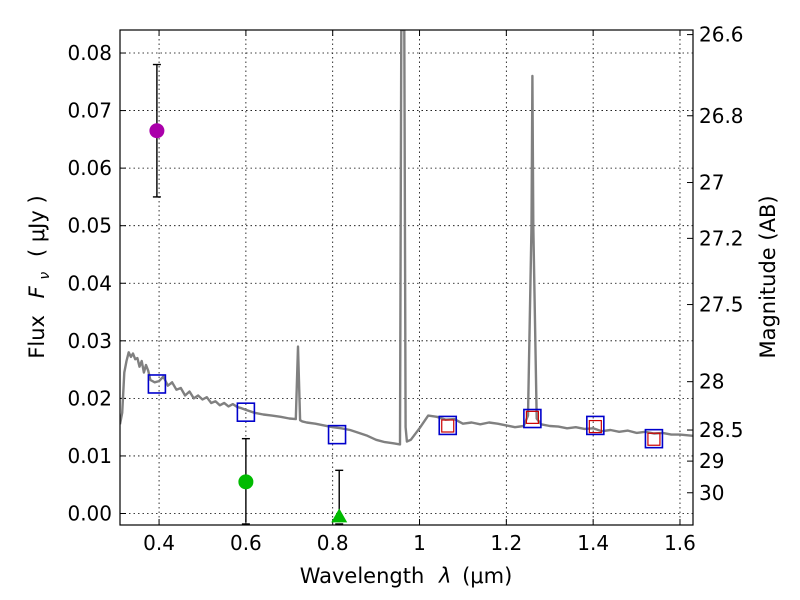 The width and height of the screenshot is (800, 600). I want to click on x-axis-label-symbol: λ, so click(444, 576).